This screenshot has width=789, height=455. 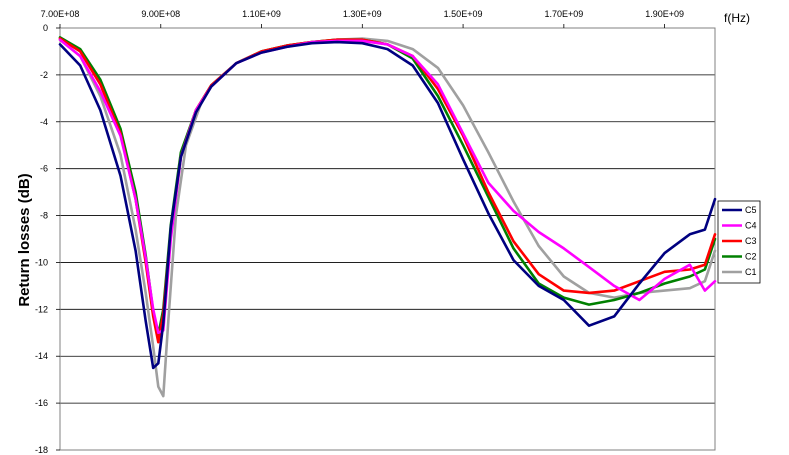 What do you see at coordinates (44, 122) in the screenshot?
I see `y-tick-label: -4` at bounding box center [44, 122].